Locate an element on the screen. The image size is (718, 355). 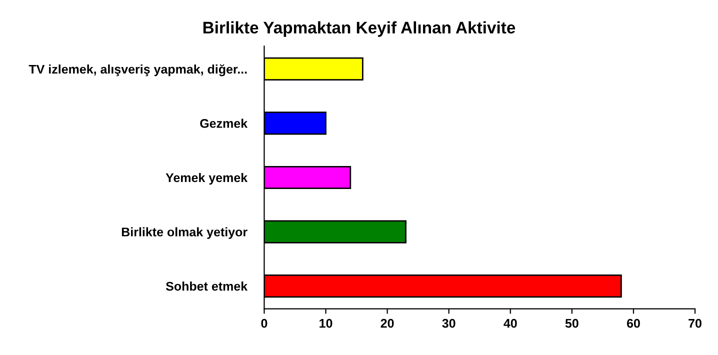
x-tick-label: 60 is located at coordinates (633, 323).